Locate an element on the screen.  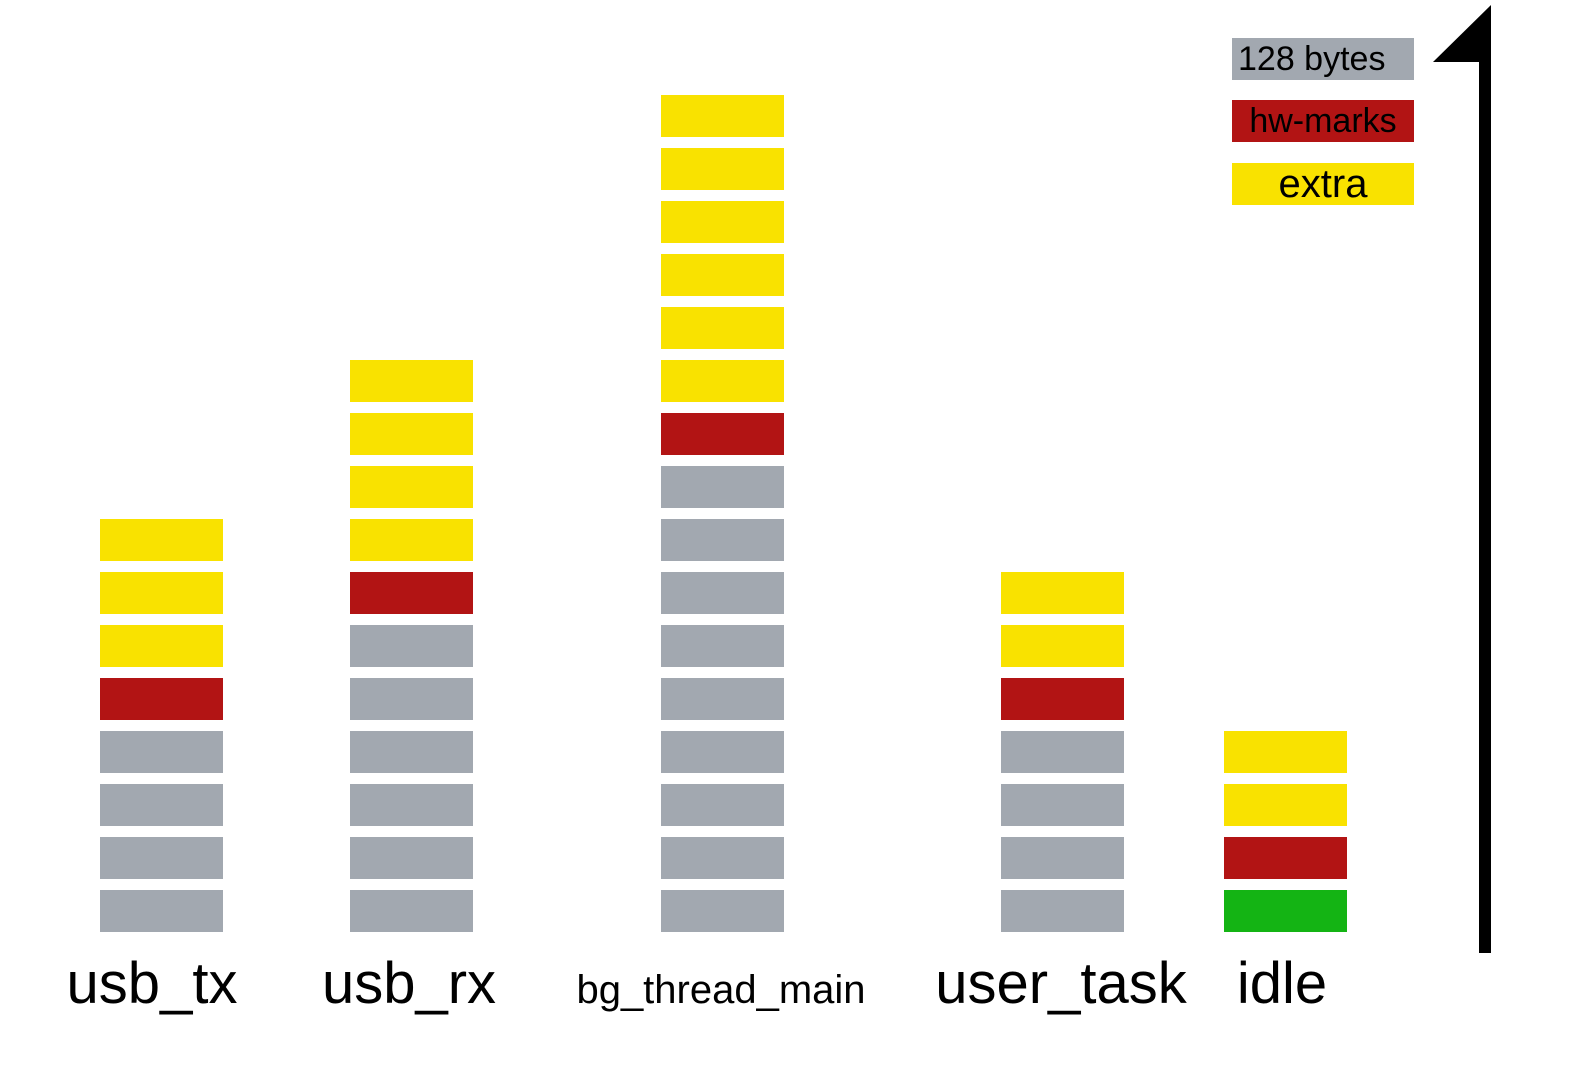
legend-label-hw-marks: hw-marks is located at coordinates (1323, 121).